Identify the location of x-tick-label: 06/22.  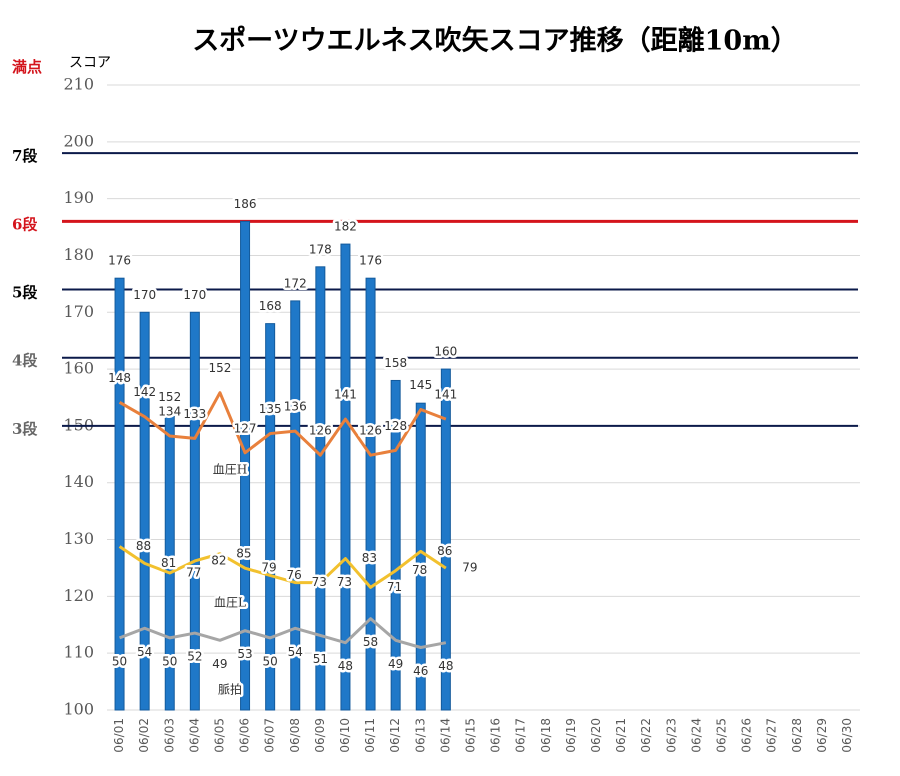
(646, 735).